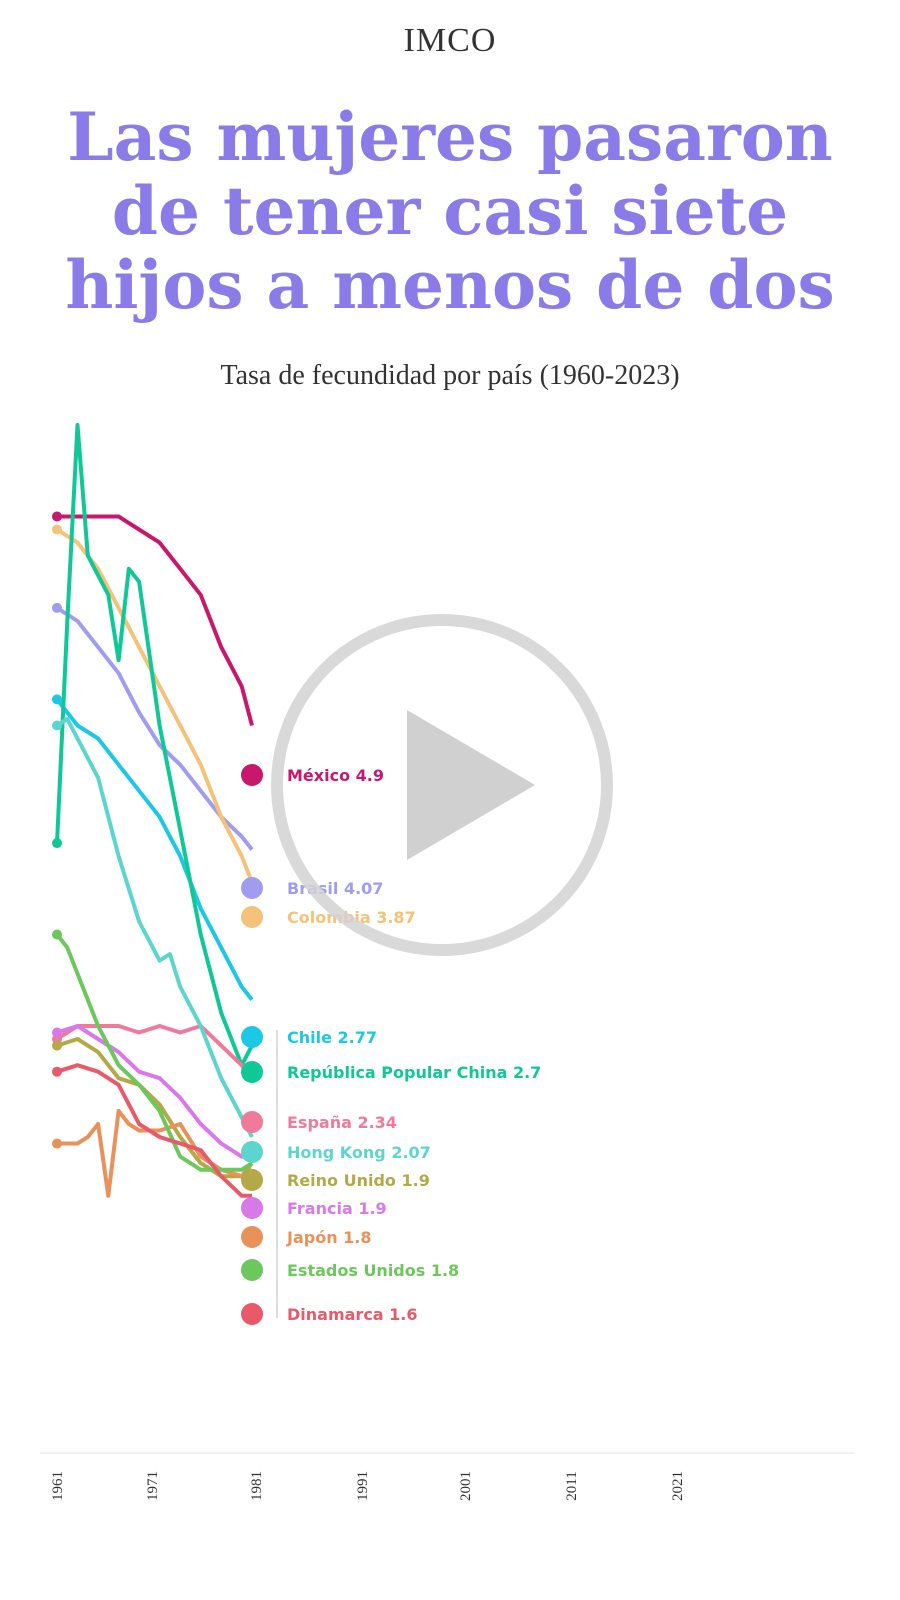  What do you see at coordinates (572, 1485) in the screenshot?
I see `x-tick-label: 2011` at bounding box center [572, 1485].